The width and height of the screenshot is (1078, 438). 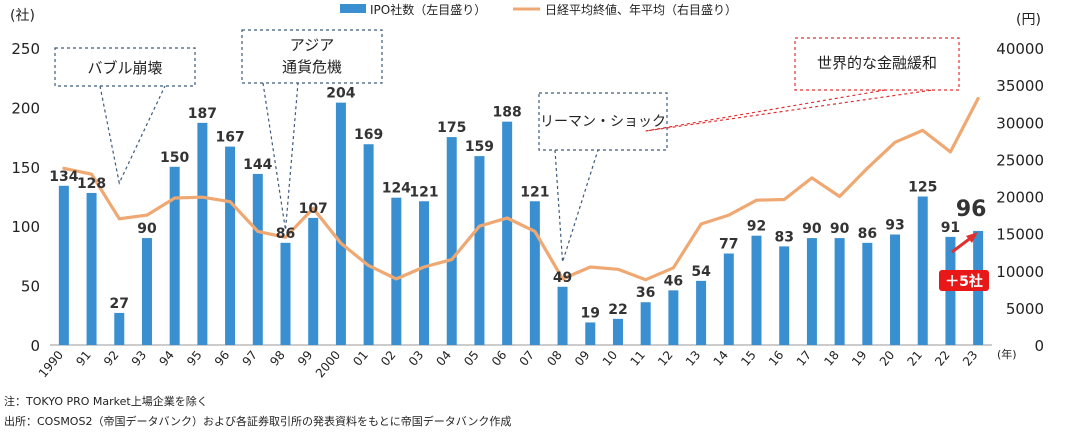 What do you see at coordinates (645, 293) in the screenshot?
I see `bar-value-label: 36` at bounding box center [645, 293].